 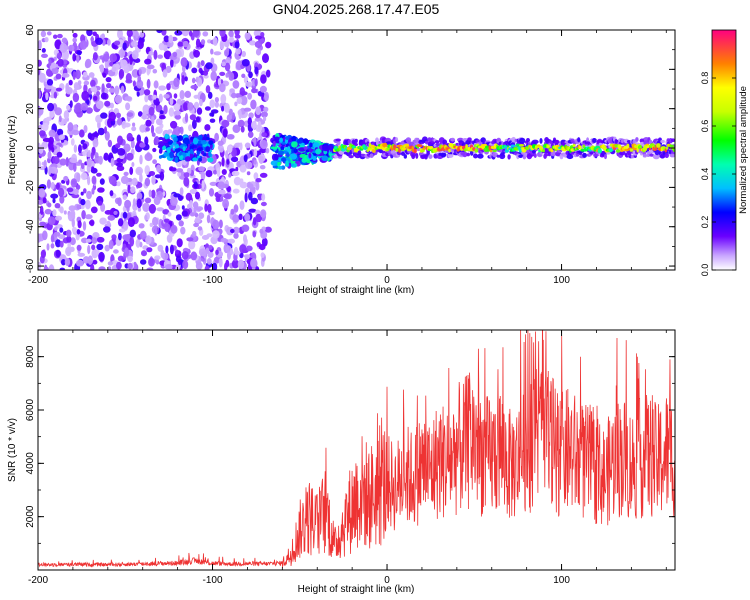 I want to click on colorbar-tick-label: 0.0, so click(x=705, y=270).